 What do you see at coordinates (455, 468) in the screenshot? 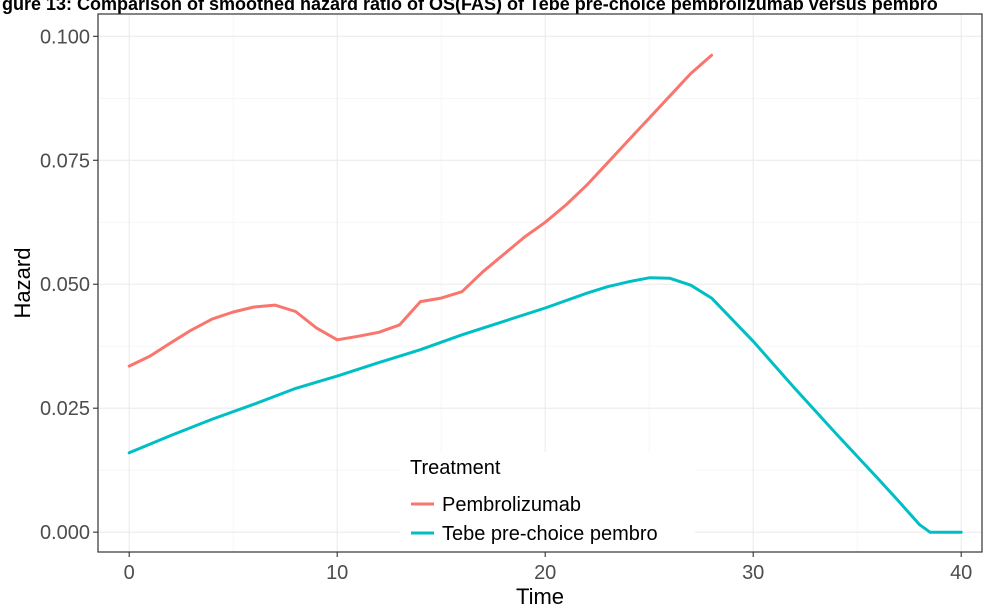
I see `legend-title: Treatment` at bounding box center [455, 468].